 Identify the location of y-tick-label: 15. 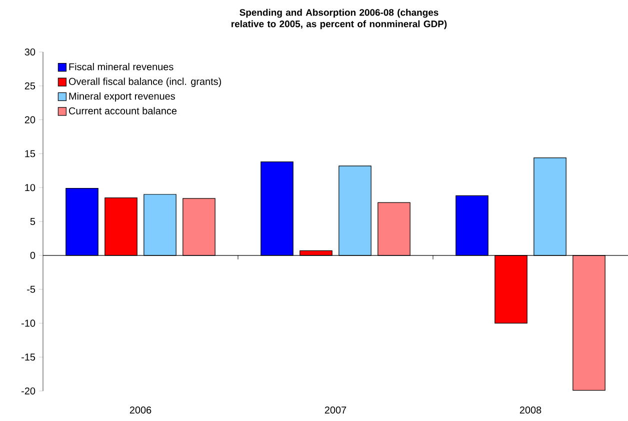
(30, 154).